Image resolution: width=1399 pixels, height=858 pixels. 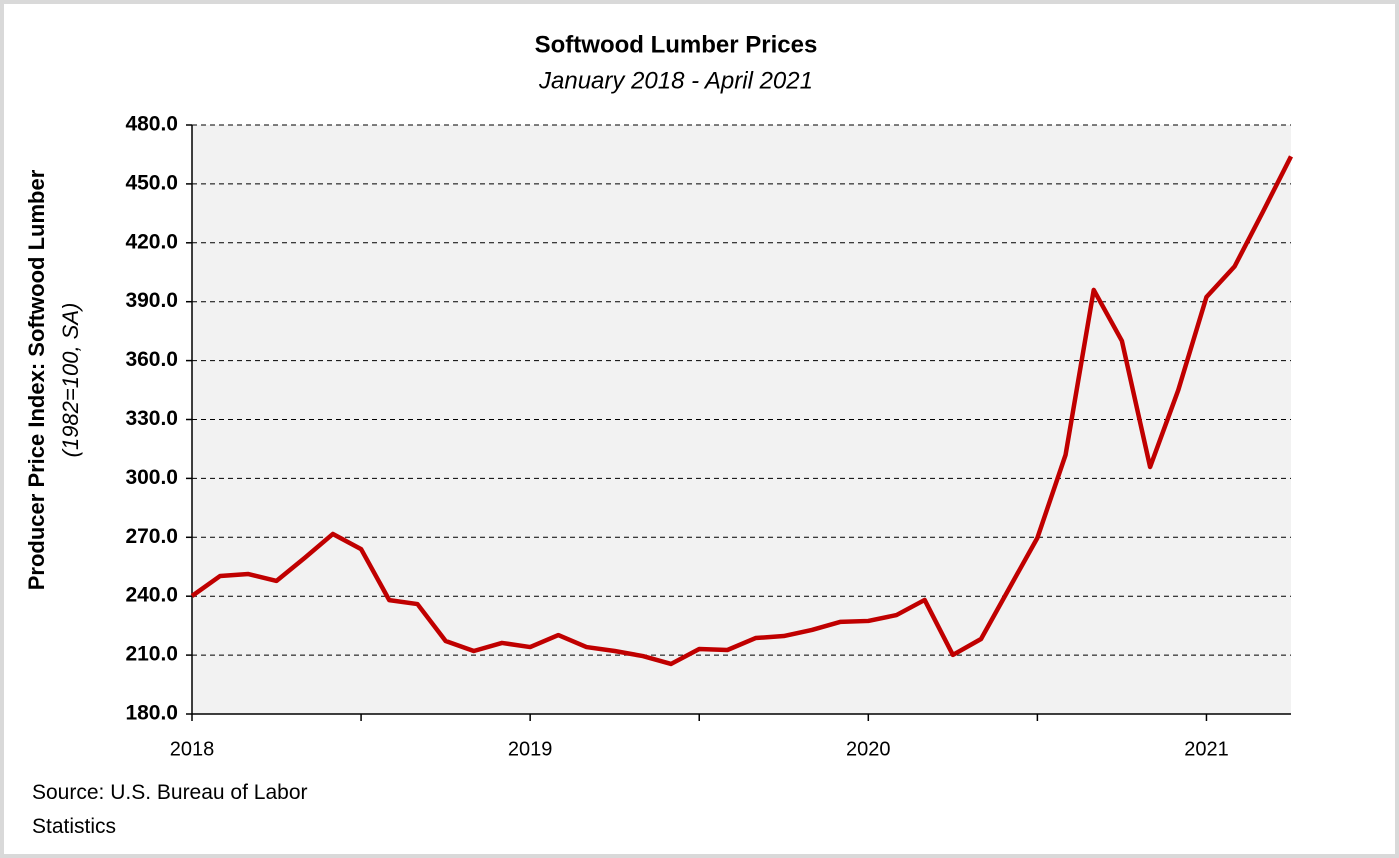 What do you see at coordinates (151, 300) in the screenshot?
I see `y-tick-label: 390.0` at bounding box center [151, 300].